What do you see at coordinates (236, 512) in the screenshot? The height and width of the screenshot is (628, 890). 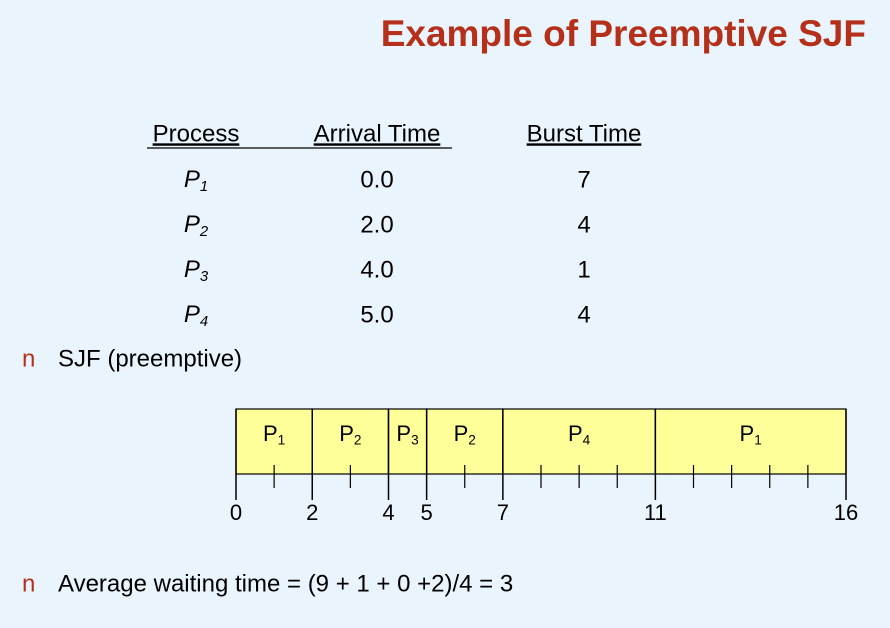 I see `tick-label: 0` at bounding box center [236, 512].